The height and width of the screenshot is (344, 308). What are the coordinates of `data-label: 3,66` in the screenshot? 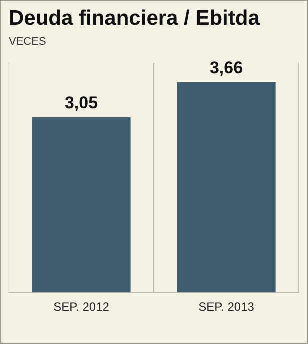 It's located at (227, 68).